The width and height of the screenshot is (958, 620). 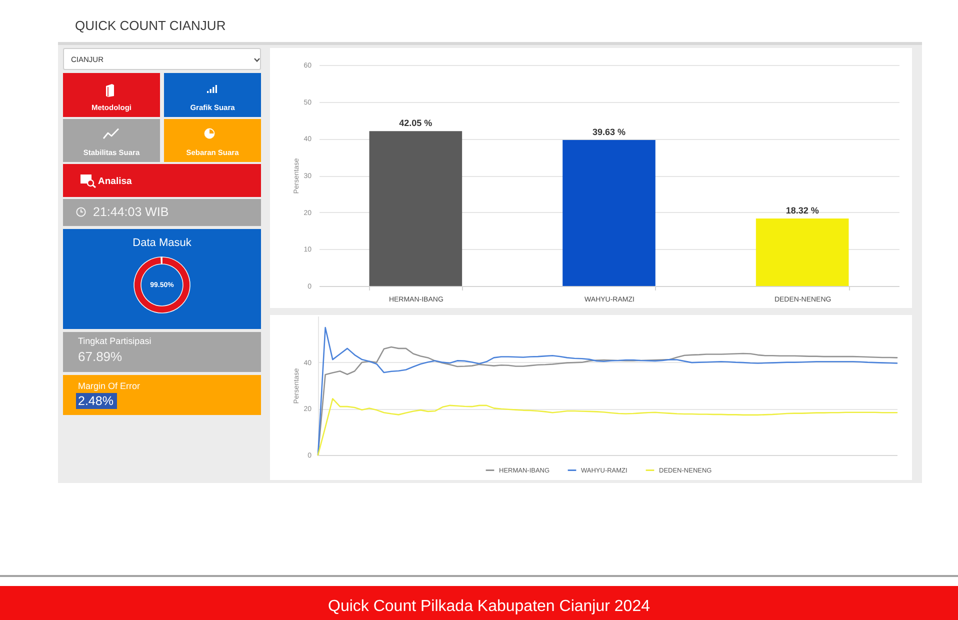 I want to click on text: Quick Count Pilkada Kabupaten Cianjur 2024, so click(x=489, y=606).